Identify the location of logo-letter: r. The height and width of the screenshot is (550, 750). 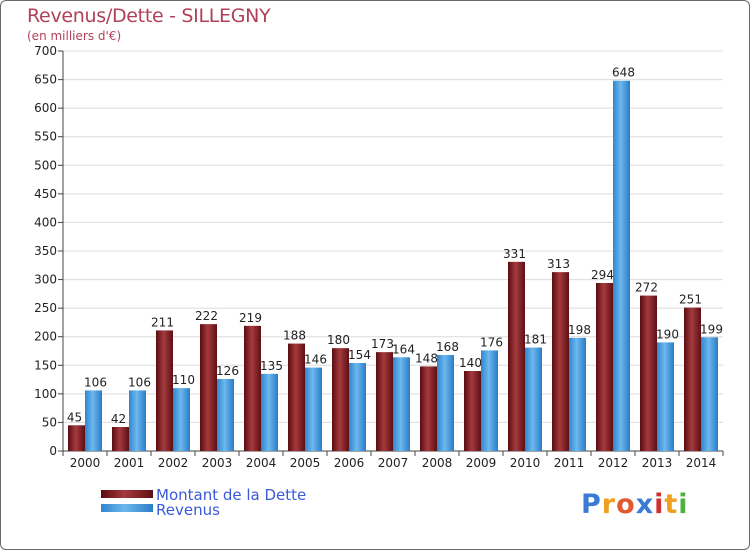
(609, 504).